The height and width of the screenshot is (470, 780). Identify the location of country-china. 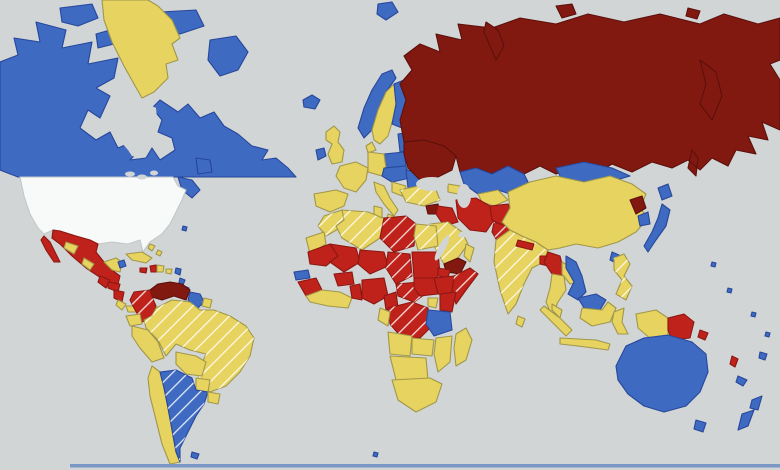
(575, 213).